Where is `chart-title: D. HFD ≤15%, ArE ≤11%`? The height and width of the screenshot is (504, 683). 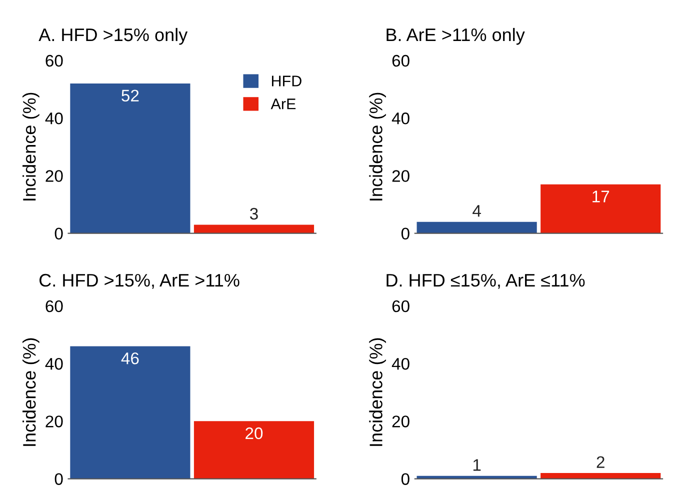
chart-title: D. HFD ≤15%, ArE ≤11% is located at coordinates (485, 281).